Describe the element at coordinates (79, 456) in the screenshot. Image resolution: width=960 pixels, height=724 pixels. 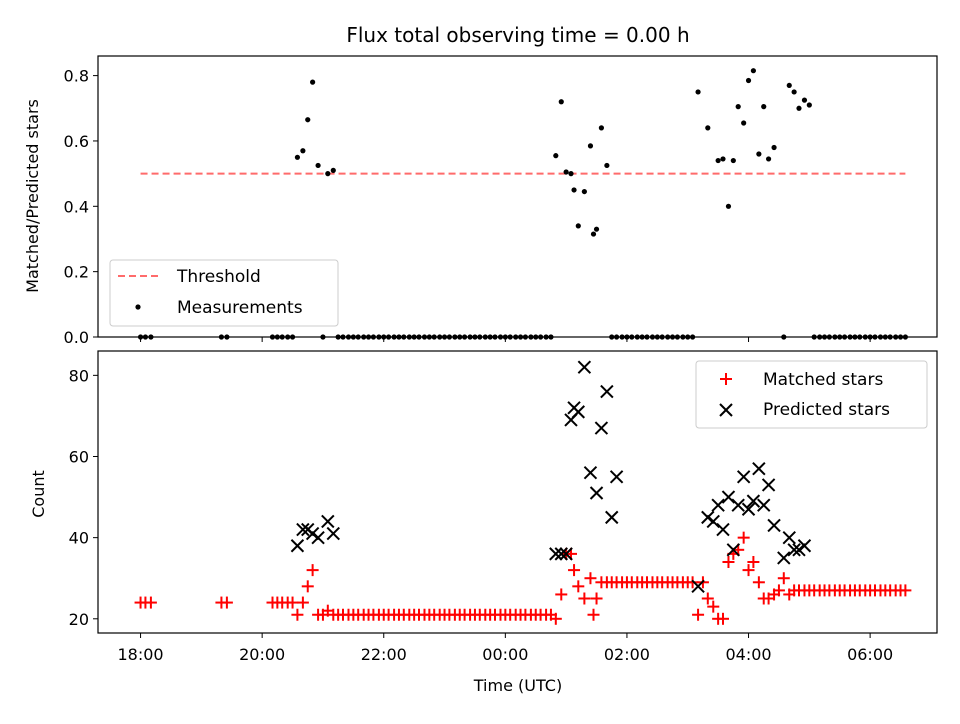
I see `bottom-y-tick-label: 60` at that location.